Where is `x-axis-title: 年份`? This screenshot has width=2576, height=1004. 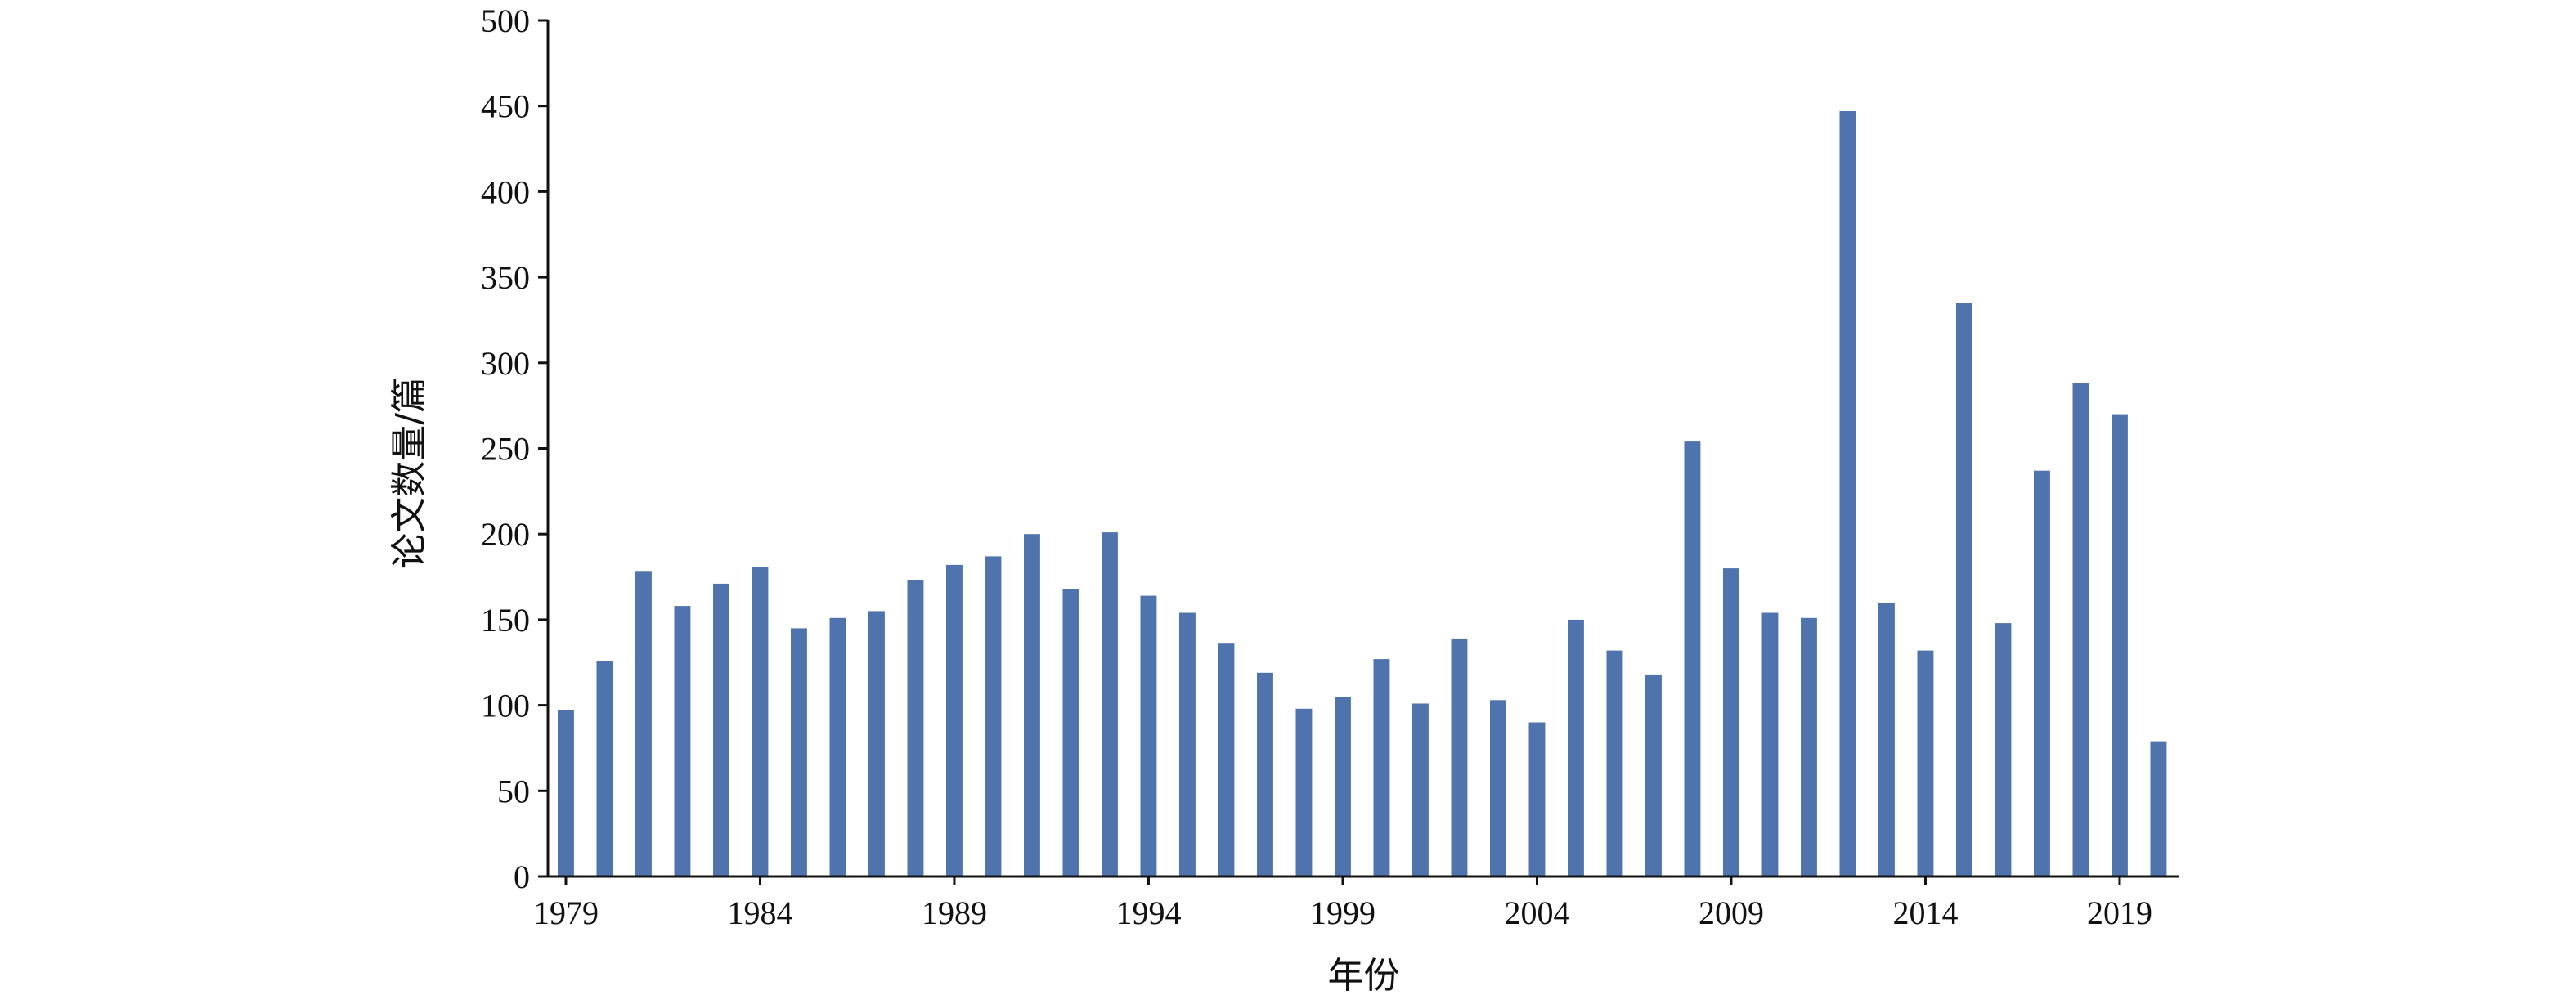 x-axis-title: 年份 is located at coordinates (1364, 976).